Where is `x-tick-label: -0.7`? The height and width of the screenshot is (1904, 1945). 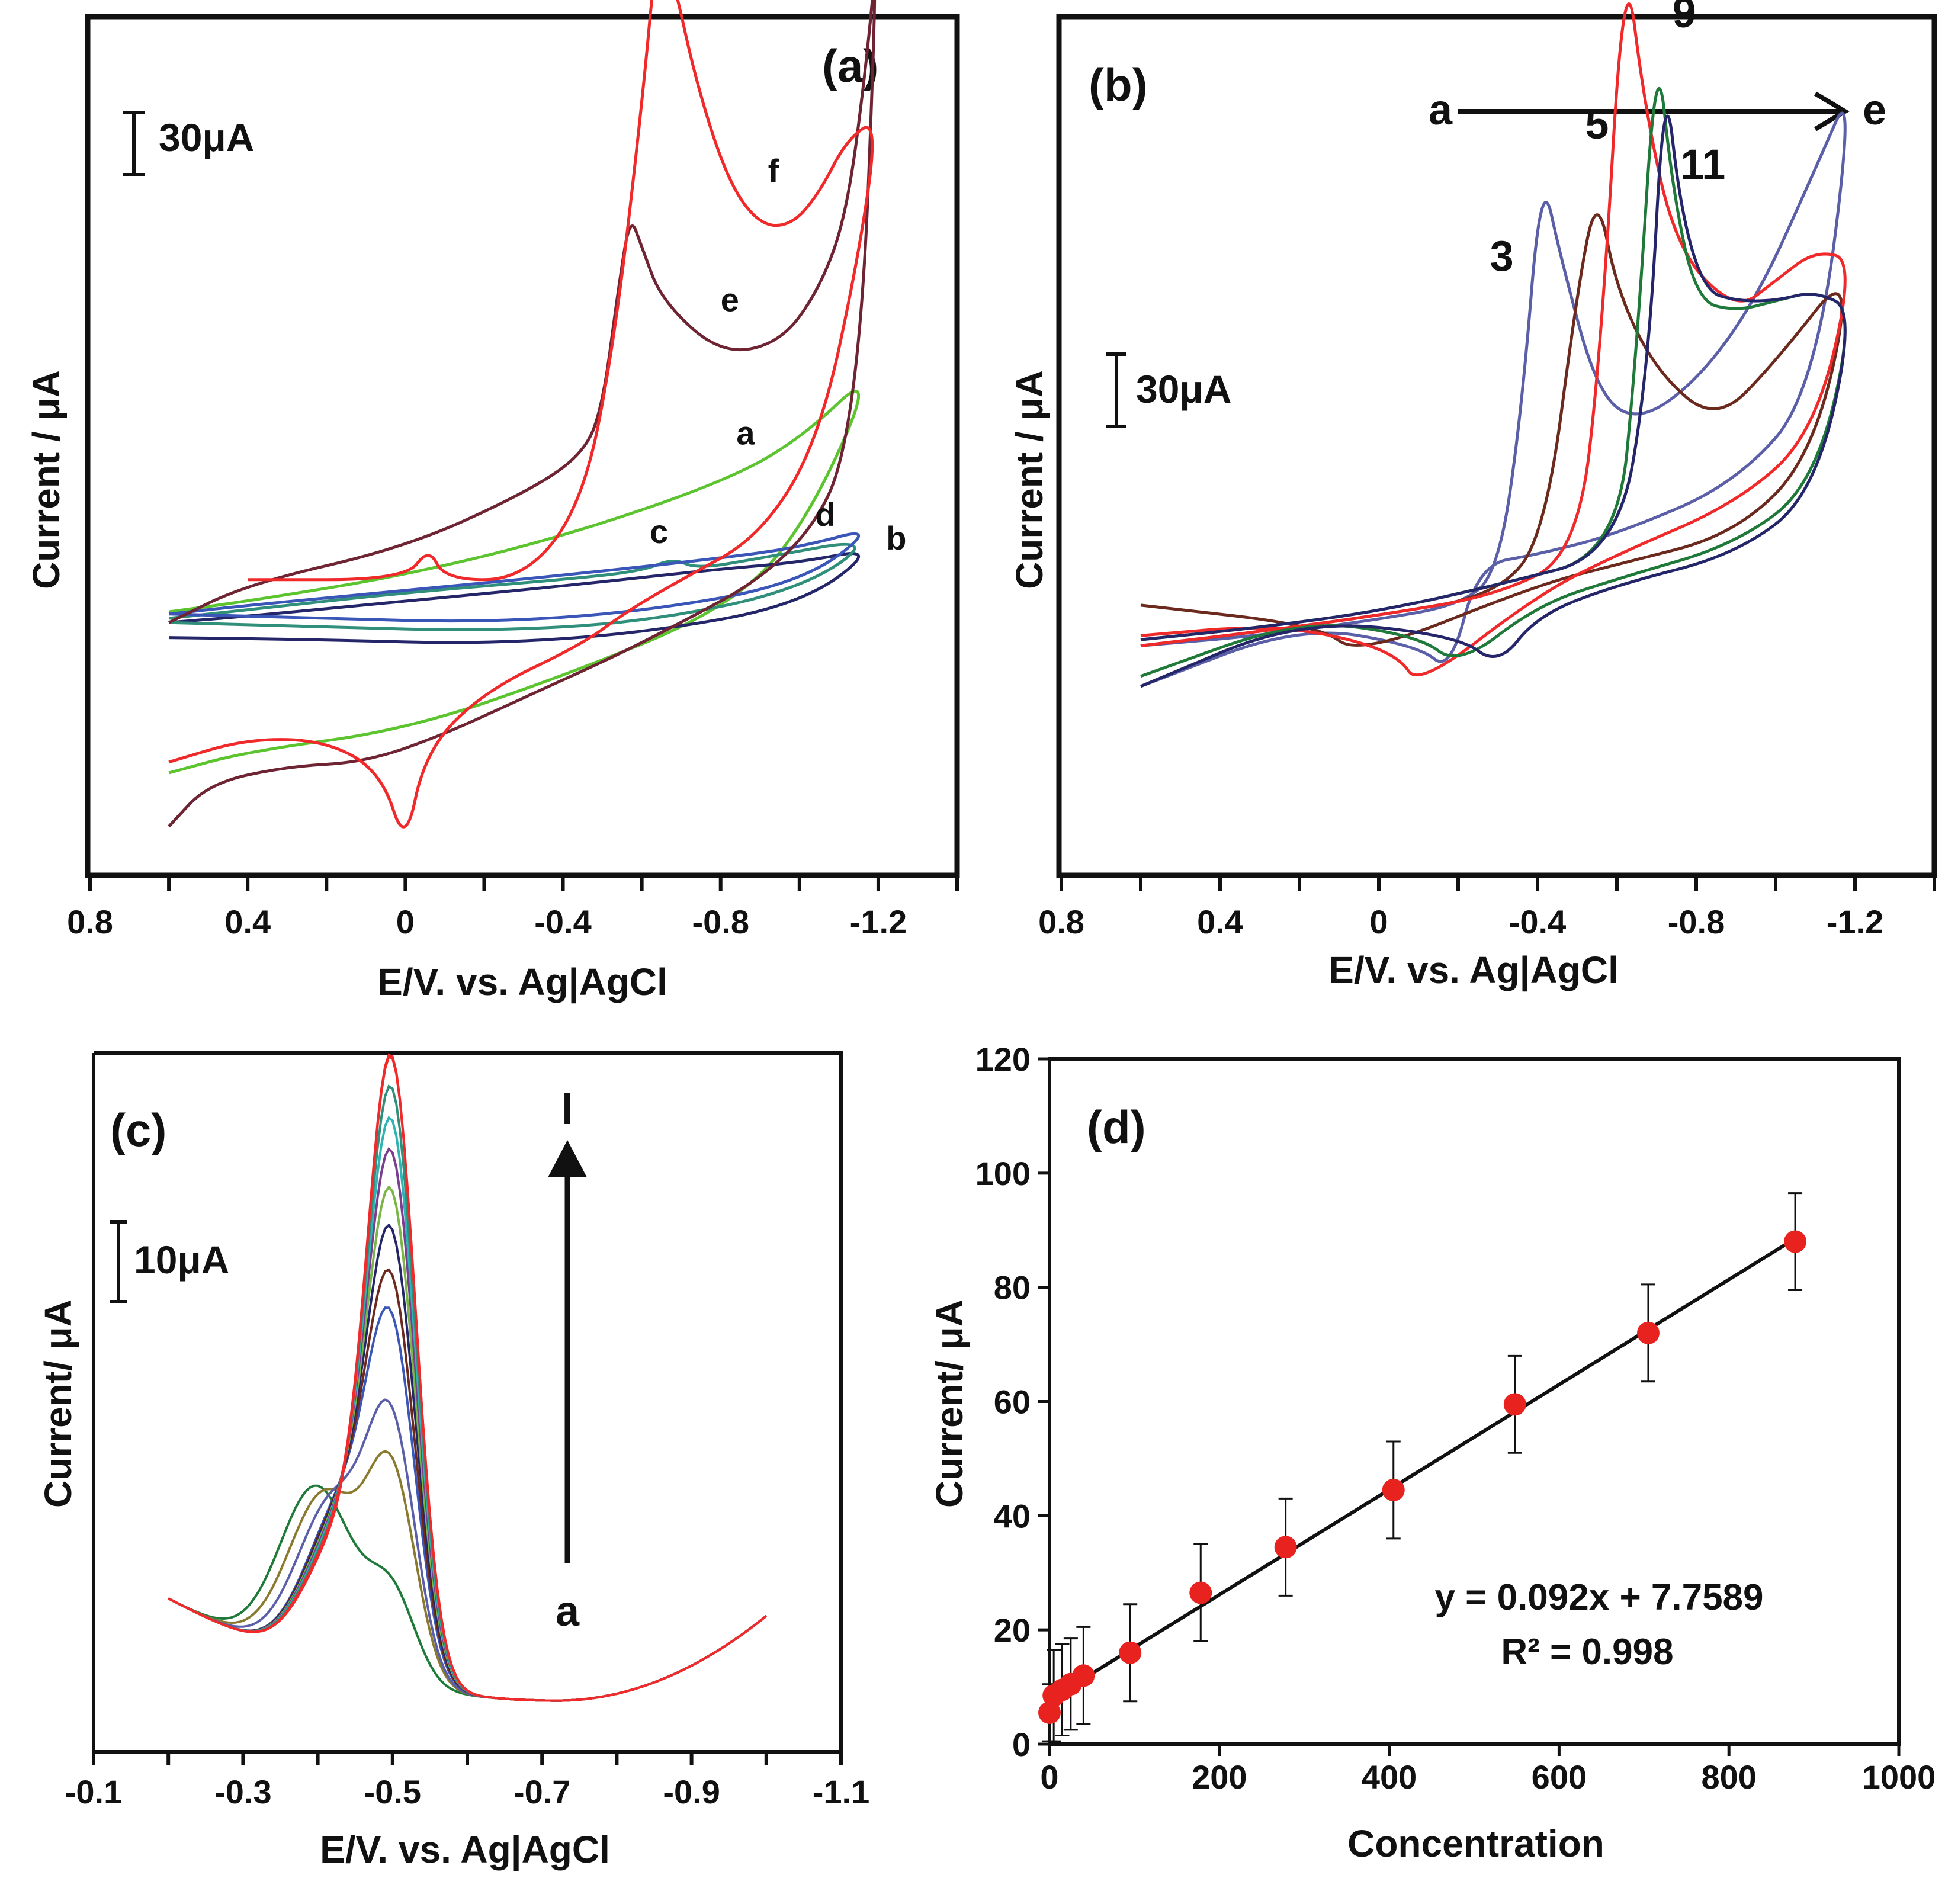 x-tick-label: -0.7 is located at coordinates (542, 1791).